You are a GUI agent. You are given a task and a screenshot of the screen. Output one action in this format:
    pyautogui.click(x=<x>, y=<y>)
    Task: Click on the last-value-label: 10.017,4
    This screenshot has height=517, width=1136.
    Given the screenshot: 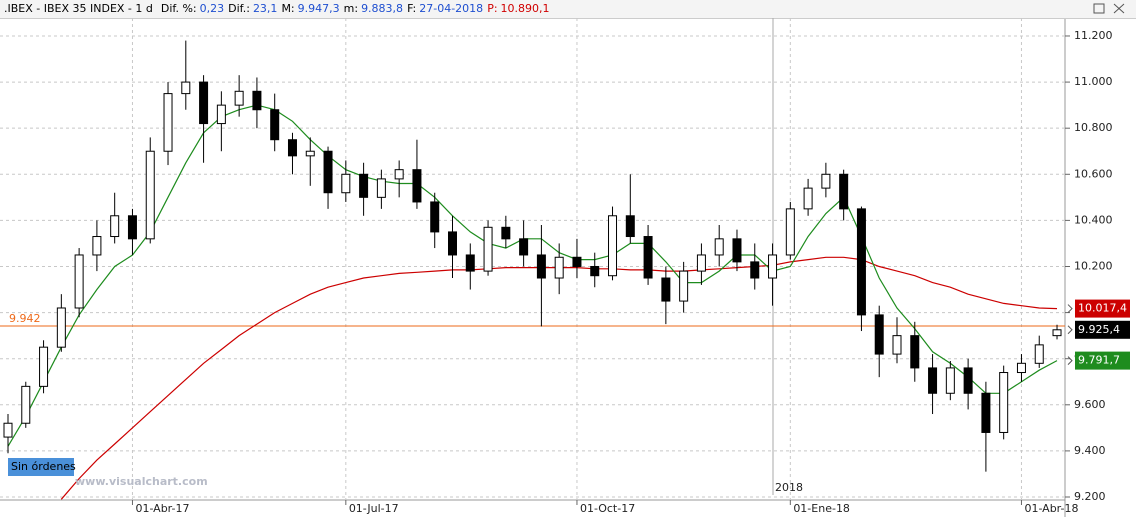 What is the action you would take?
    pyautogui.click(x=1102, y=308)
    